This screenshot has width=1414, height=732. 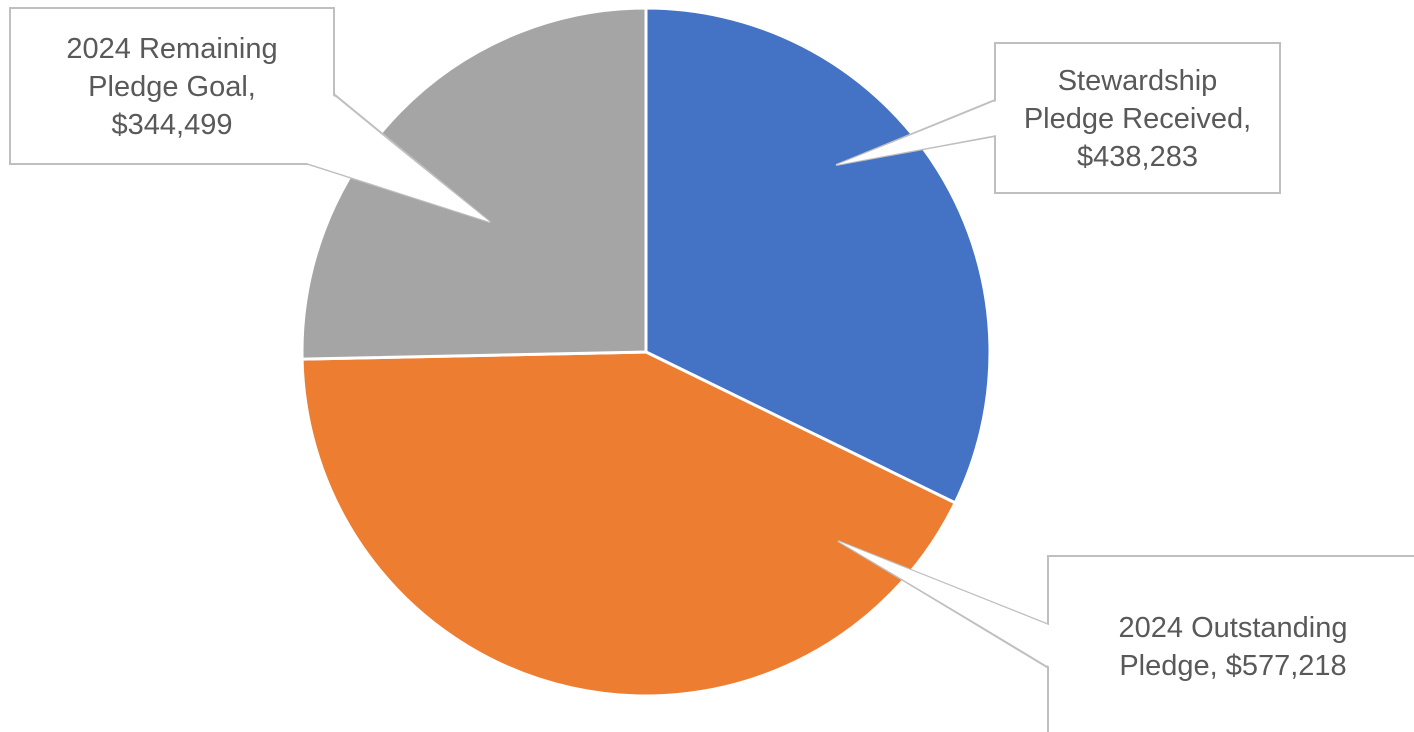 What do you see at coordinates (171, 49) in the screenshot?
I see `data-label-line: 2024 Remaining` at bounding box center [171, 49].